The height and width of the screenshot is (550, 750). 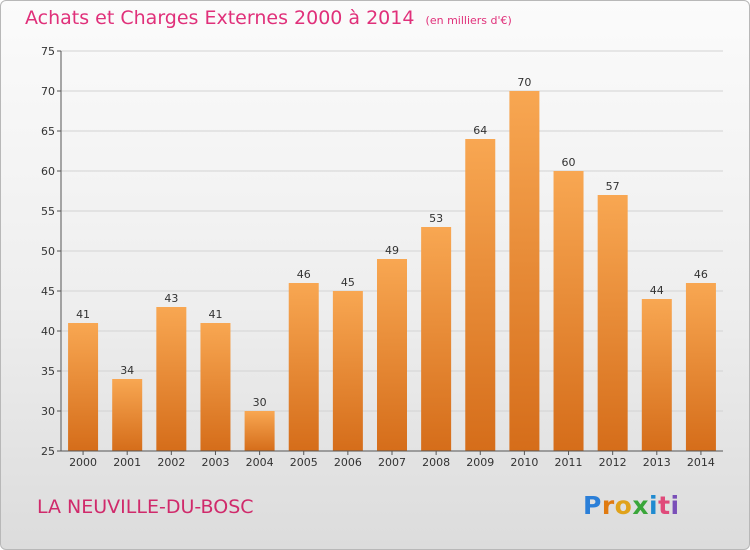 I want to click on place-name: LA NEUVILLE-DU-BOSC, so click(x=145, y=507).